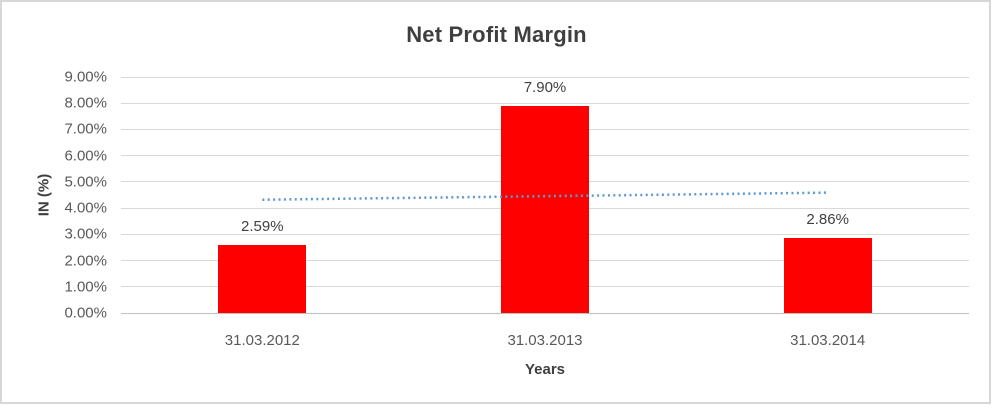 The height and width of the screenshot is (408, 993). Describe the element at coordinates (85, 182) in the screenshot. I see `y-tick-label: 5.00%` at that location.